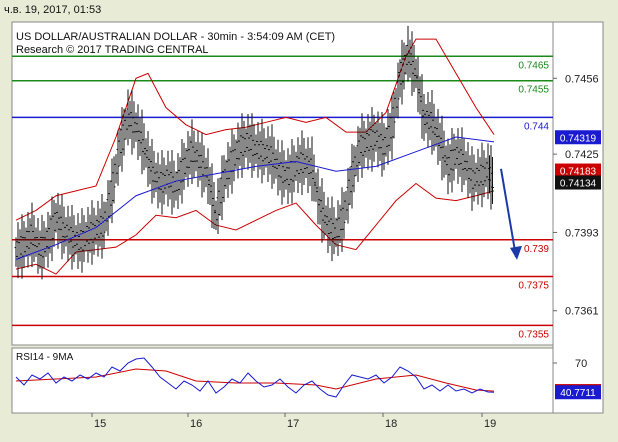  I want to click on chart-subtitle: Research © 2017 TRADING CENTRAL, so click(112, 50).